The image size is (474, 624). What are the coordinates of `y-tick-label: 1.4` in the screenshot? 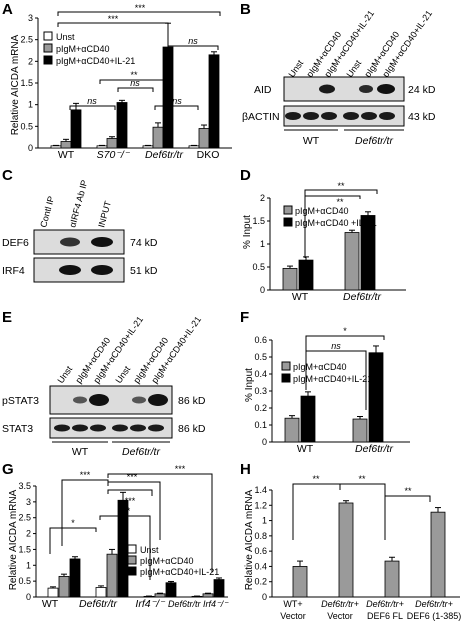 It's located at (260, 490).